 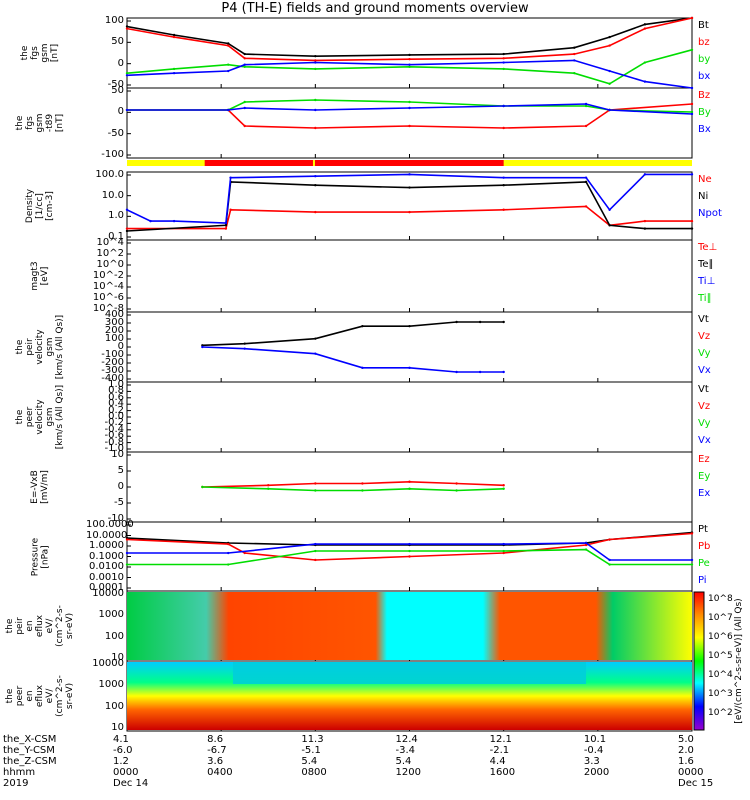 I want to click on ytick-fgs-gsm-t89-1: 0, so click(x=120, y=112).